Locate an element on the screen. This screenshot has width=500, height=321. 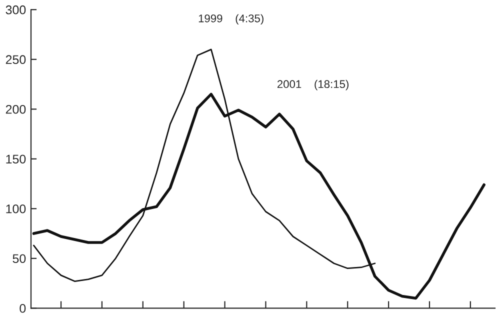
y-tick-label: 250 is located at coordinates (16, 59).